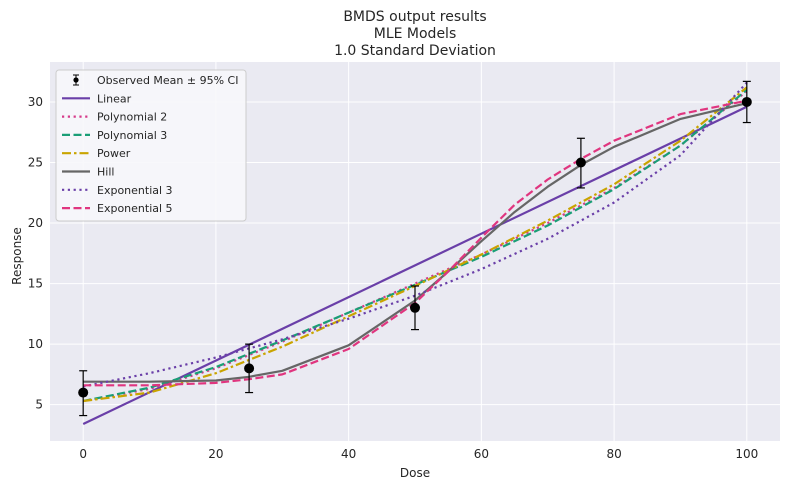 This screenshot has height=490, width=790. Describe the element at coordinates (132, 117) in the screenshot. I see `legend-label: Polynomial 2` at that location.